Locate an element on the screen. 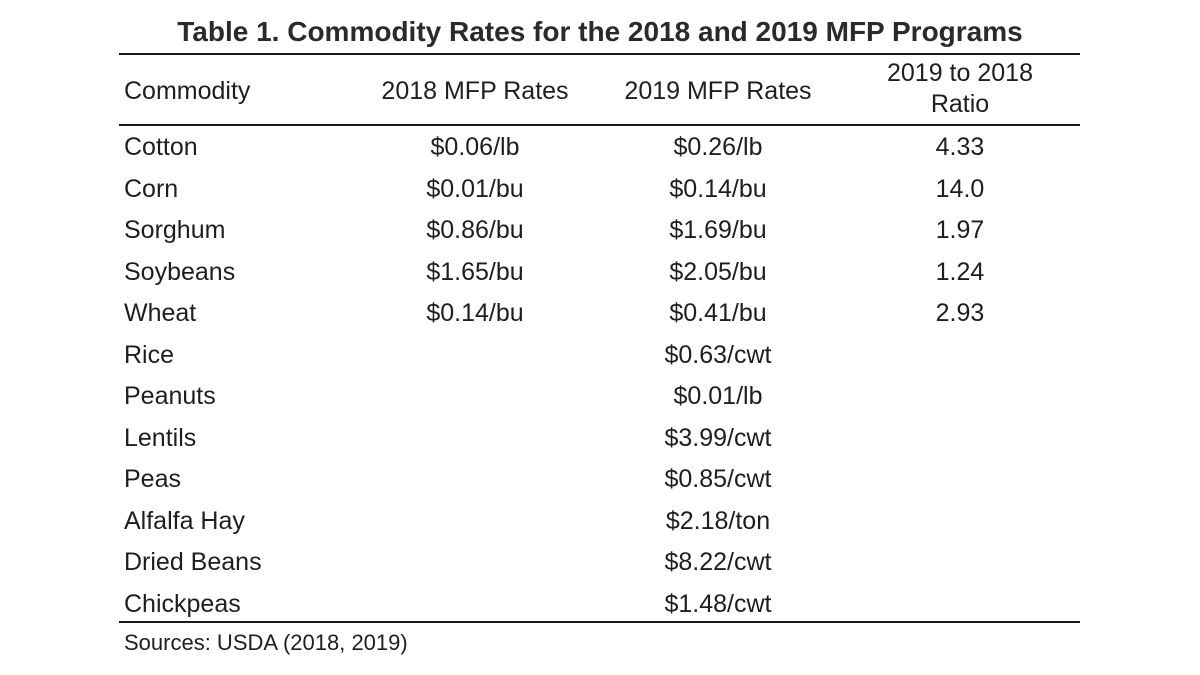  cell-rate-2019: $0.41/bu is located at coordinates (718, 313).